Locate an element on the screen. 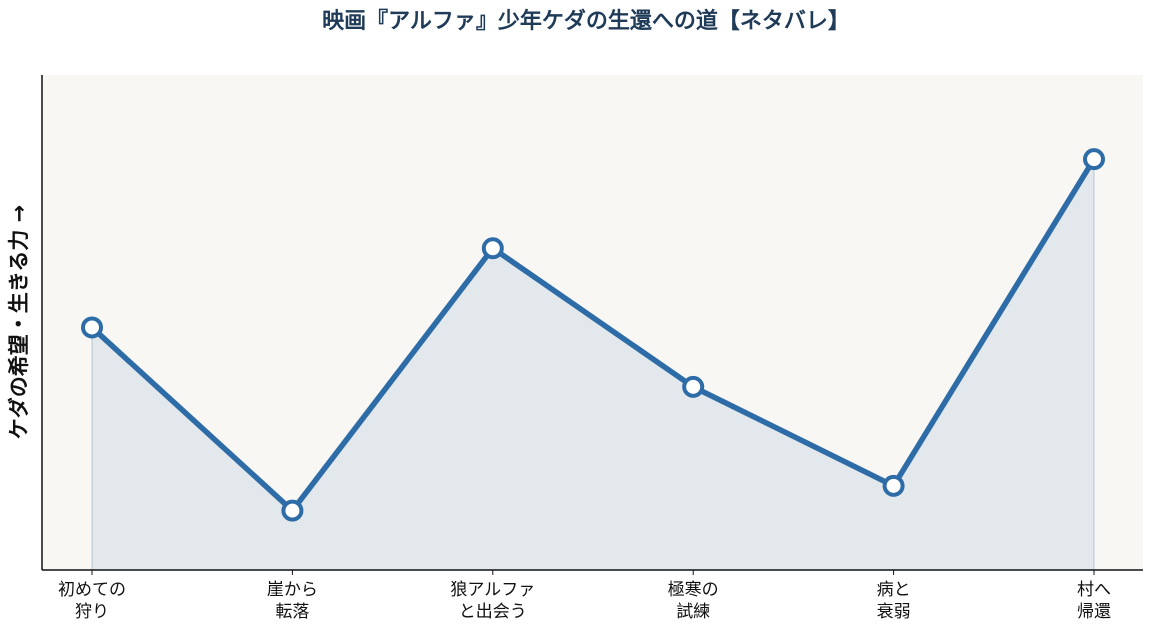 This screenshot has height=637, width=1157. y-axis-label: ケダの希望・生きる力 → is located at coordinates (19, 322).